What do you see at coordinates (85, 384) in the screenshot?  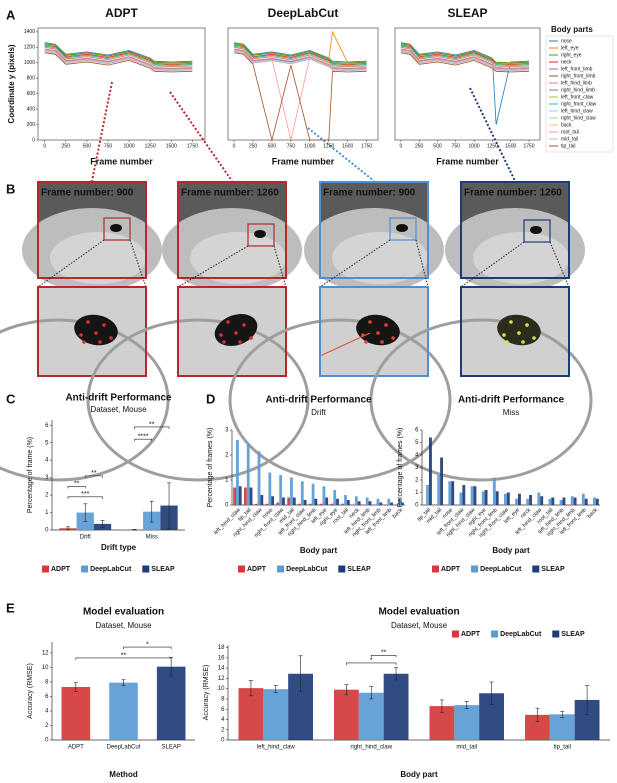 I see `zoom-frame` at bounding box center [85, 384].